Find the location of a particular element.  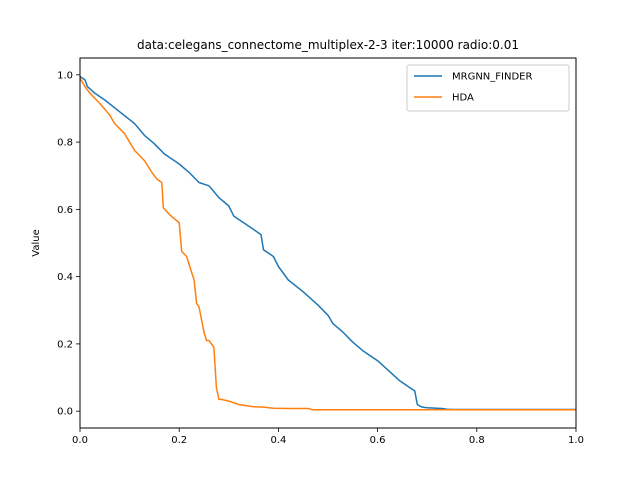

x-tick-label: 0.4 is located at coordinates (278, 440).